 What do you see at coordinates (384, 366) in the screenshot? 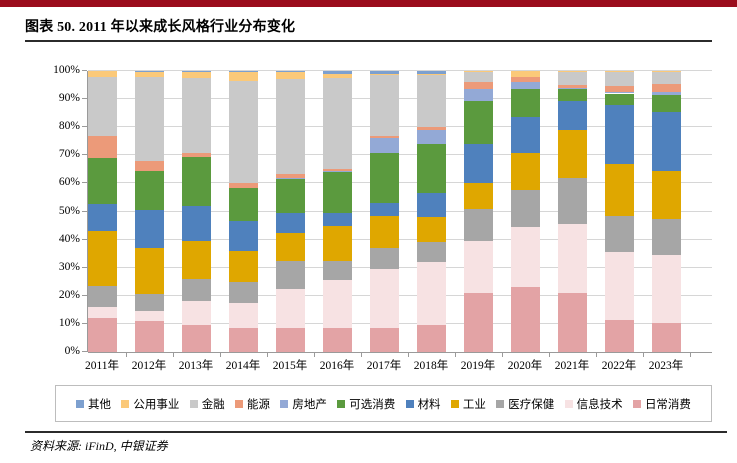
I see `x-axis-label: 2017年` at bounding box center [384, 366].